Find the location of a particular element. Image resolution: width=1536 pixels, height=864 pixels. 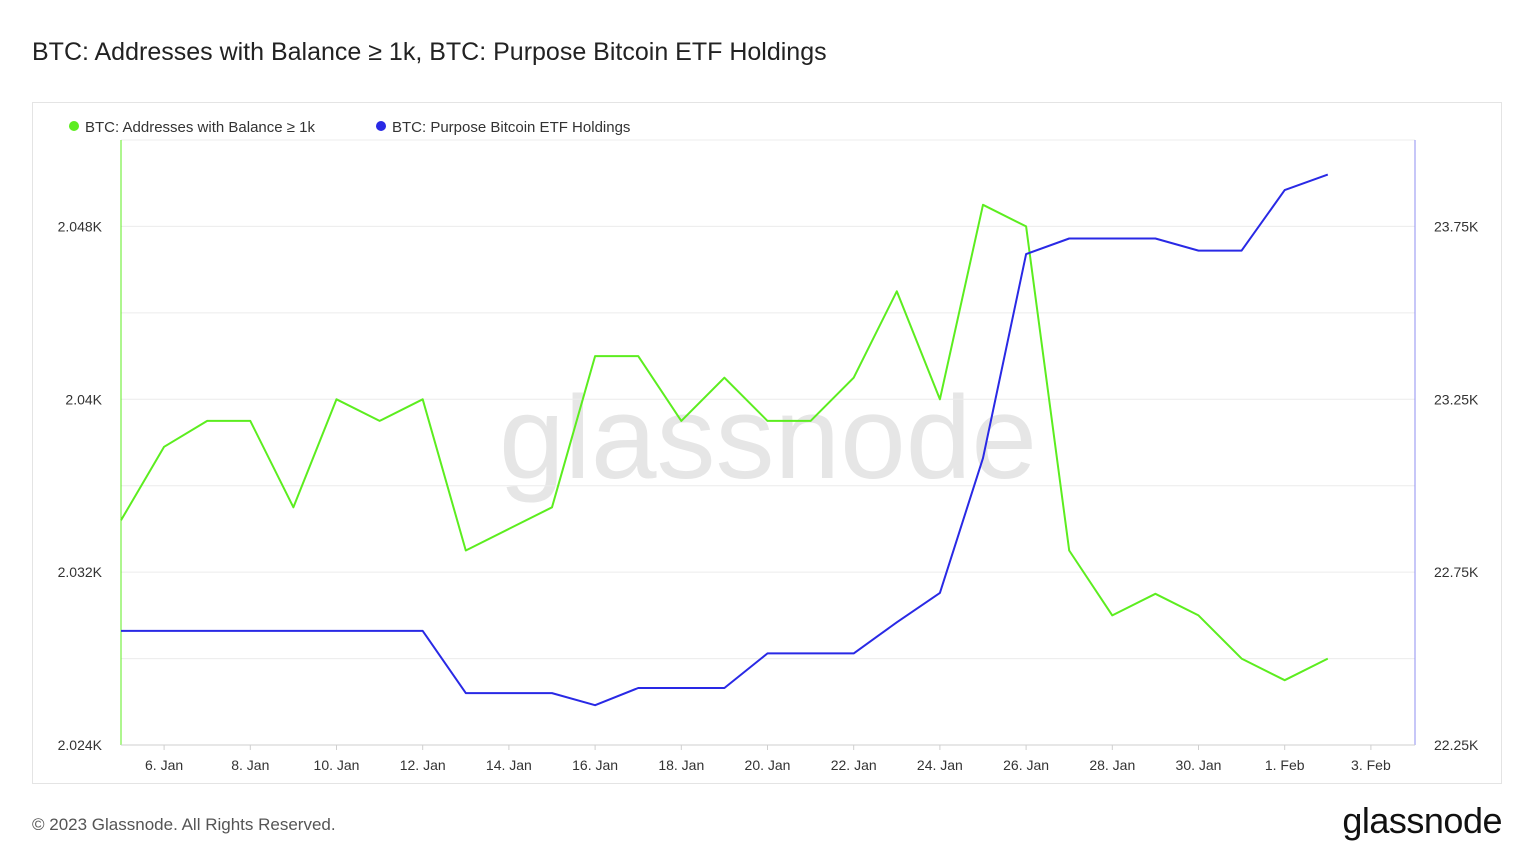

legend-label: BTC: Purpose Bitcoin ETF Holdings is located at coordinates (511, 127).